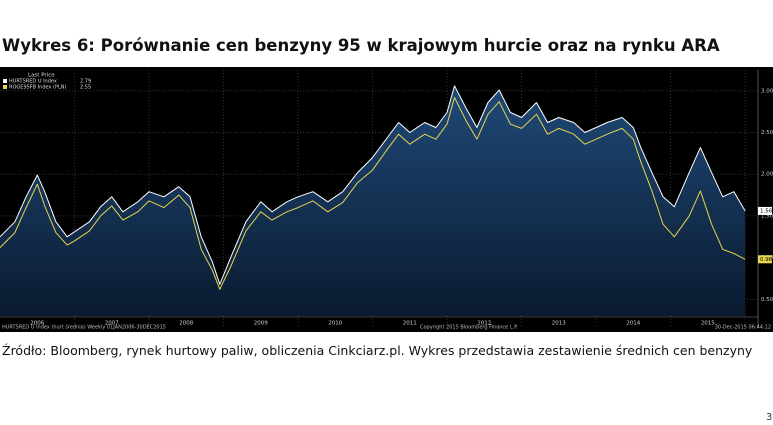 This screenshot has height=425, width=773. I want to click on legend-label: ROGE95FB Index (PLN), so click(38, 88).